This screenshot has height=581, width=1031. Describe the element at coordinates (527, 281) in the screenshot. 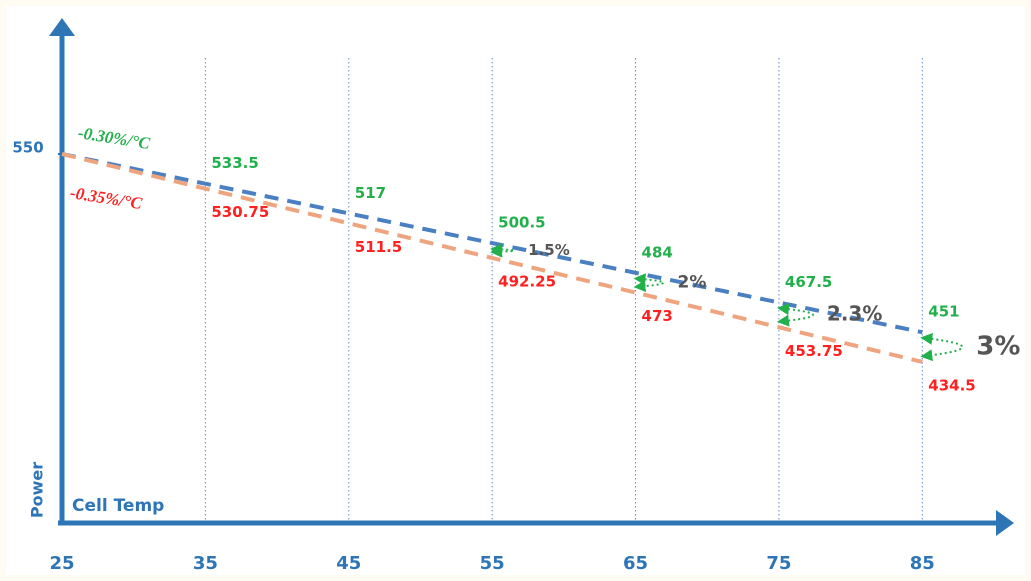

I see `data-label: 492.25` at that location.